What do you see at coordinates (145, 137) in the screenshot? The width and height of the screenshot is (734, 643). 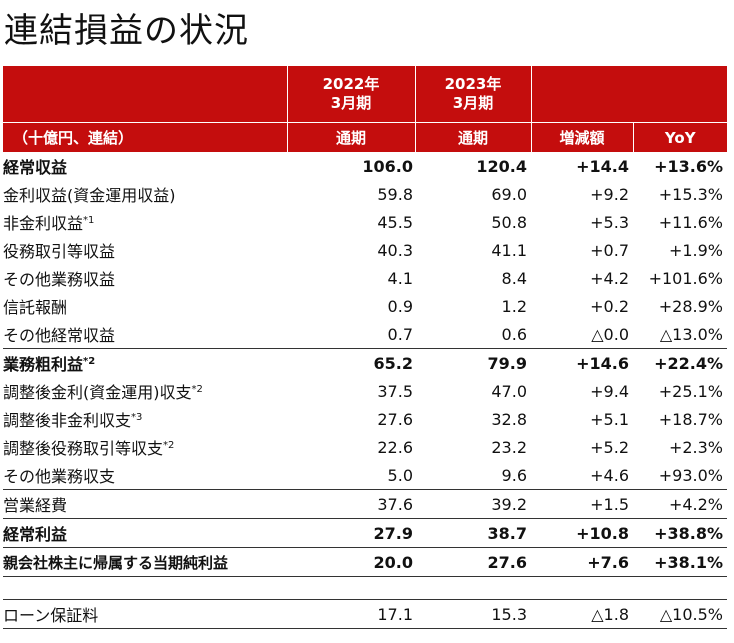 I see `header-unit-label: （十億円、連結）` at bounding box center [145, 137].